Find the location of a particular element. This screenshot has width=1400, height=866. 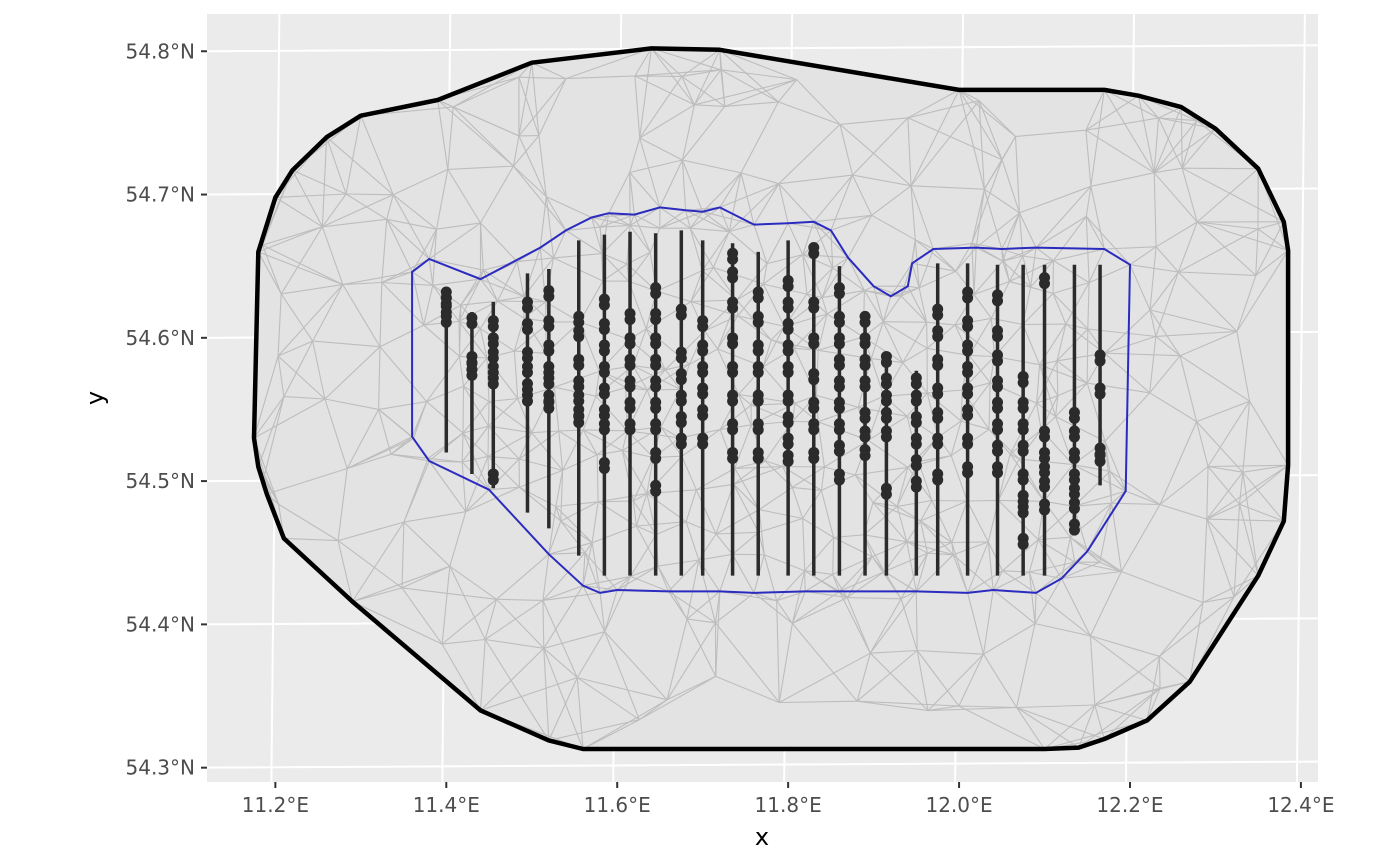

x-tick-label: 11.4°E is located at coordinates (446, 805).